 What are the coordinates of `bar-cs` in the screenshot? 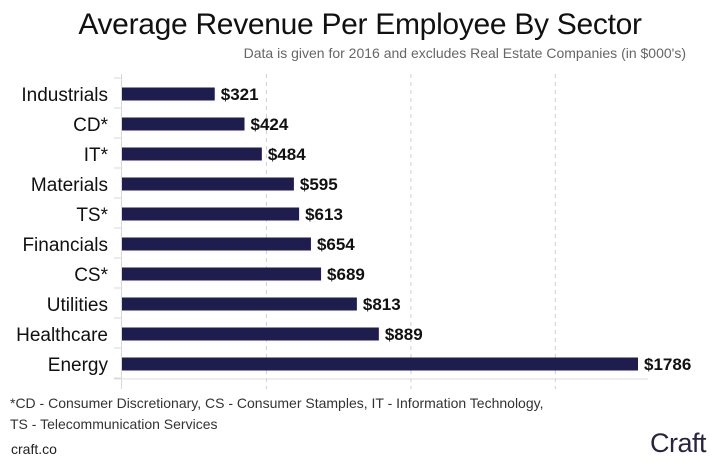 It's located at (222, 274).